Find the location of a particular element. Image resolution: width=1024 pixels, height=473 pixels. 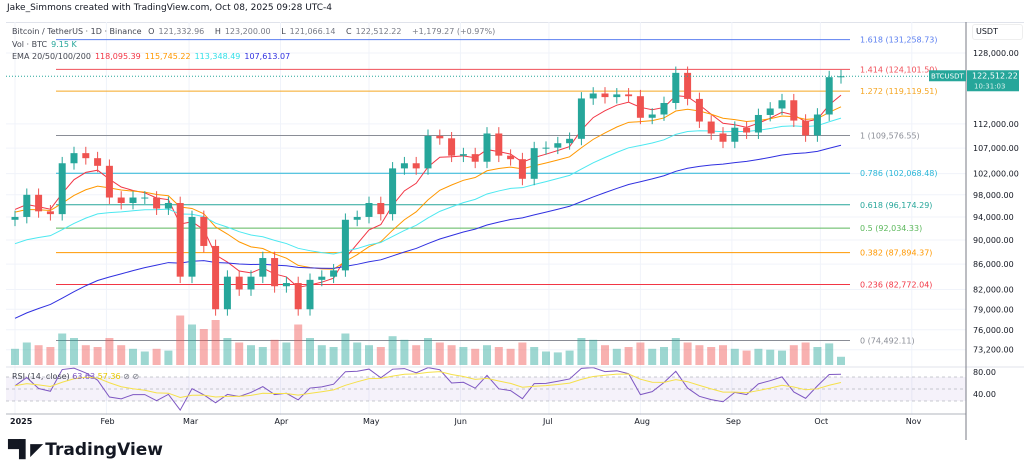

rsi-label: RSI (14, close) is located at coordinates (41, 376).